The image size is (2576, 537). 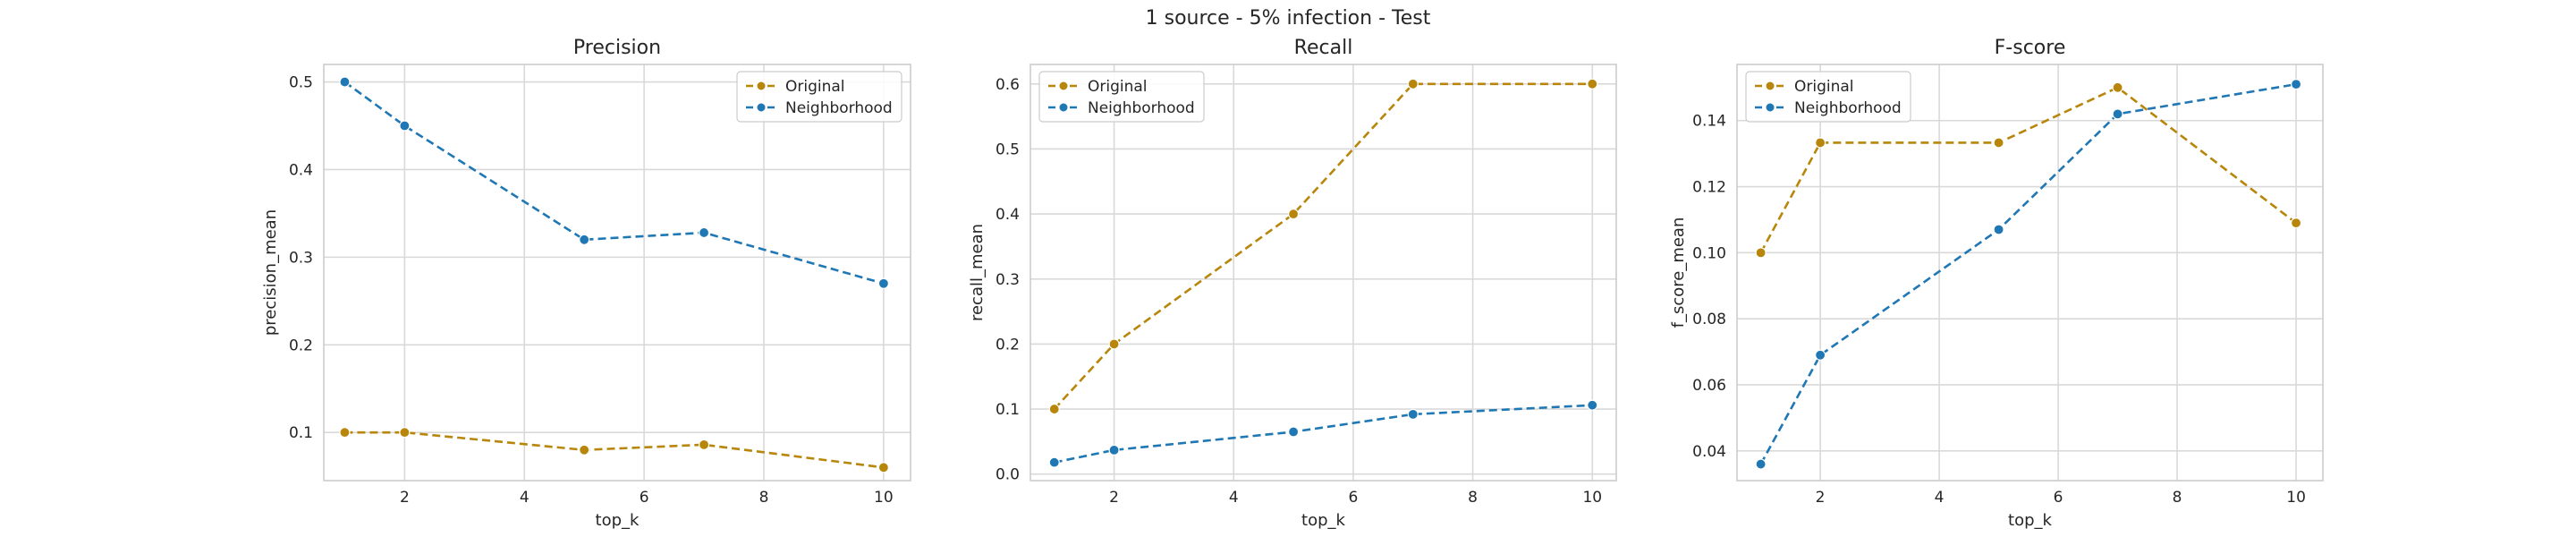 What do you see at coordinates (2177, 498) in the screenshot?
I see `f-score-x-tick-label: 8` at bounding box center [2177, 498].